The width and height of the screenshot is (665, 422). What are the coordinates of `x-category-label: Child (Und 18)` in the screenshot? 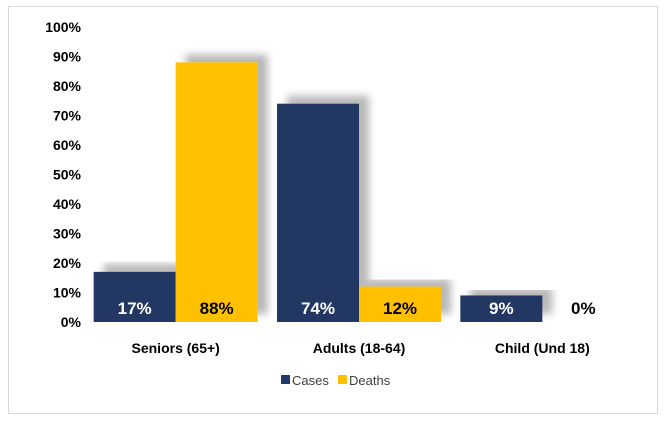 It's located at (542, 348).